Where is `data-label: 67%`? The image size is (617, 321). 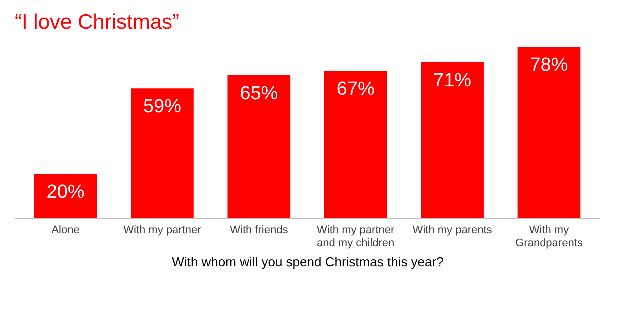 data-label: 67% is located at coordinates (355, 89).